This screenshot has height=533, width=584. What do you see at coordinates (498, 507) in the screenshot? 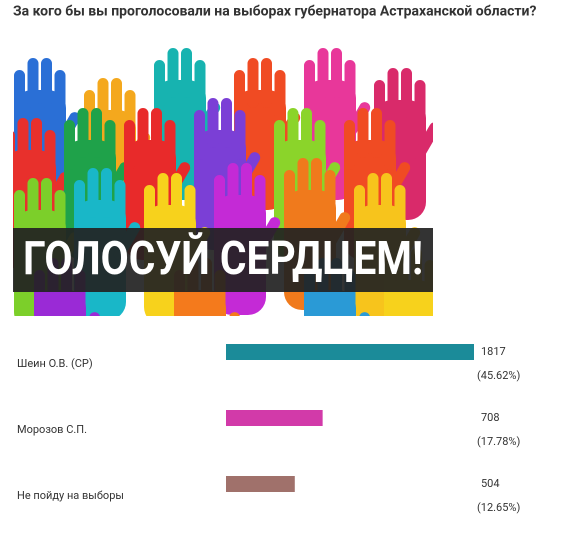
I see `vote-percent: (12.65%)` at bounding box center [498, 507].